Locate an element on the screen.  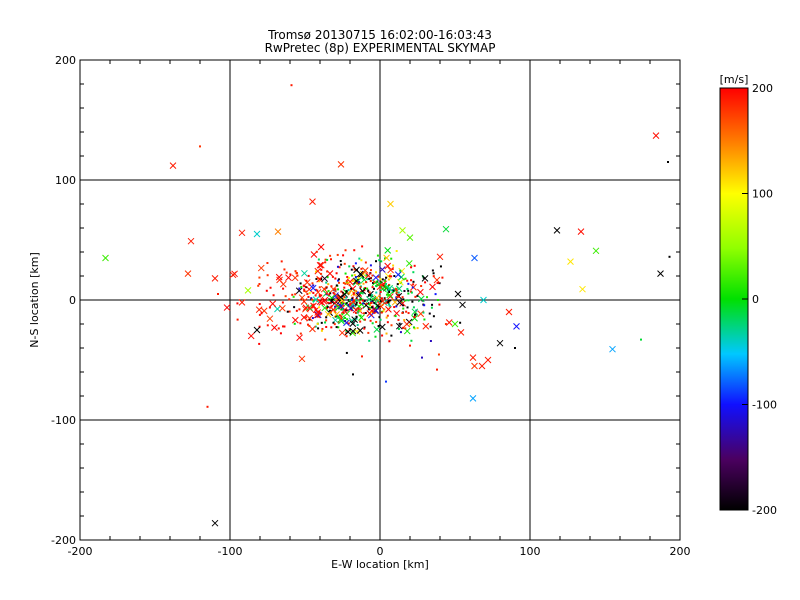
chart-subtitle: RwPretec (8p) EXPERIMENTAL SKYMAP is located at coordinates (380, 48).